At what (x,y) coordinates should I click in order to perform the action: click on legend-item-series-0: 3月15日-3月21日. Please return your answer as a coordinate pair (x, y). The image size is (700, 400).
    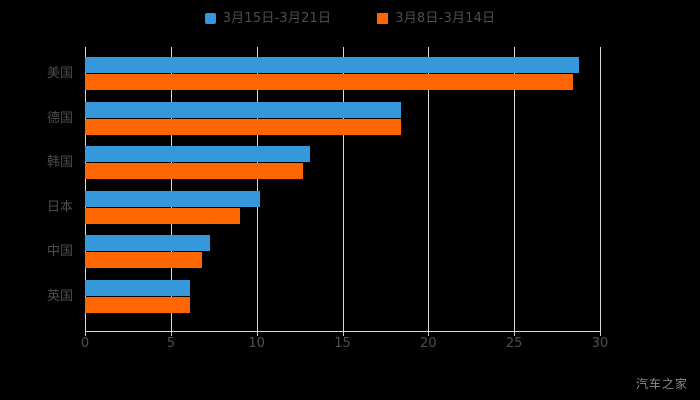
    Looking at the image, I should click on (268, 18).